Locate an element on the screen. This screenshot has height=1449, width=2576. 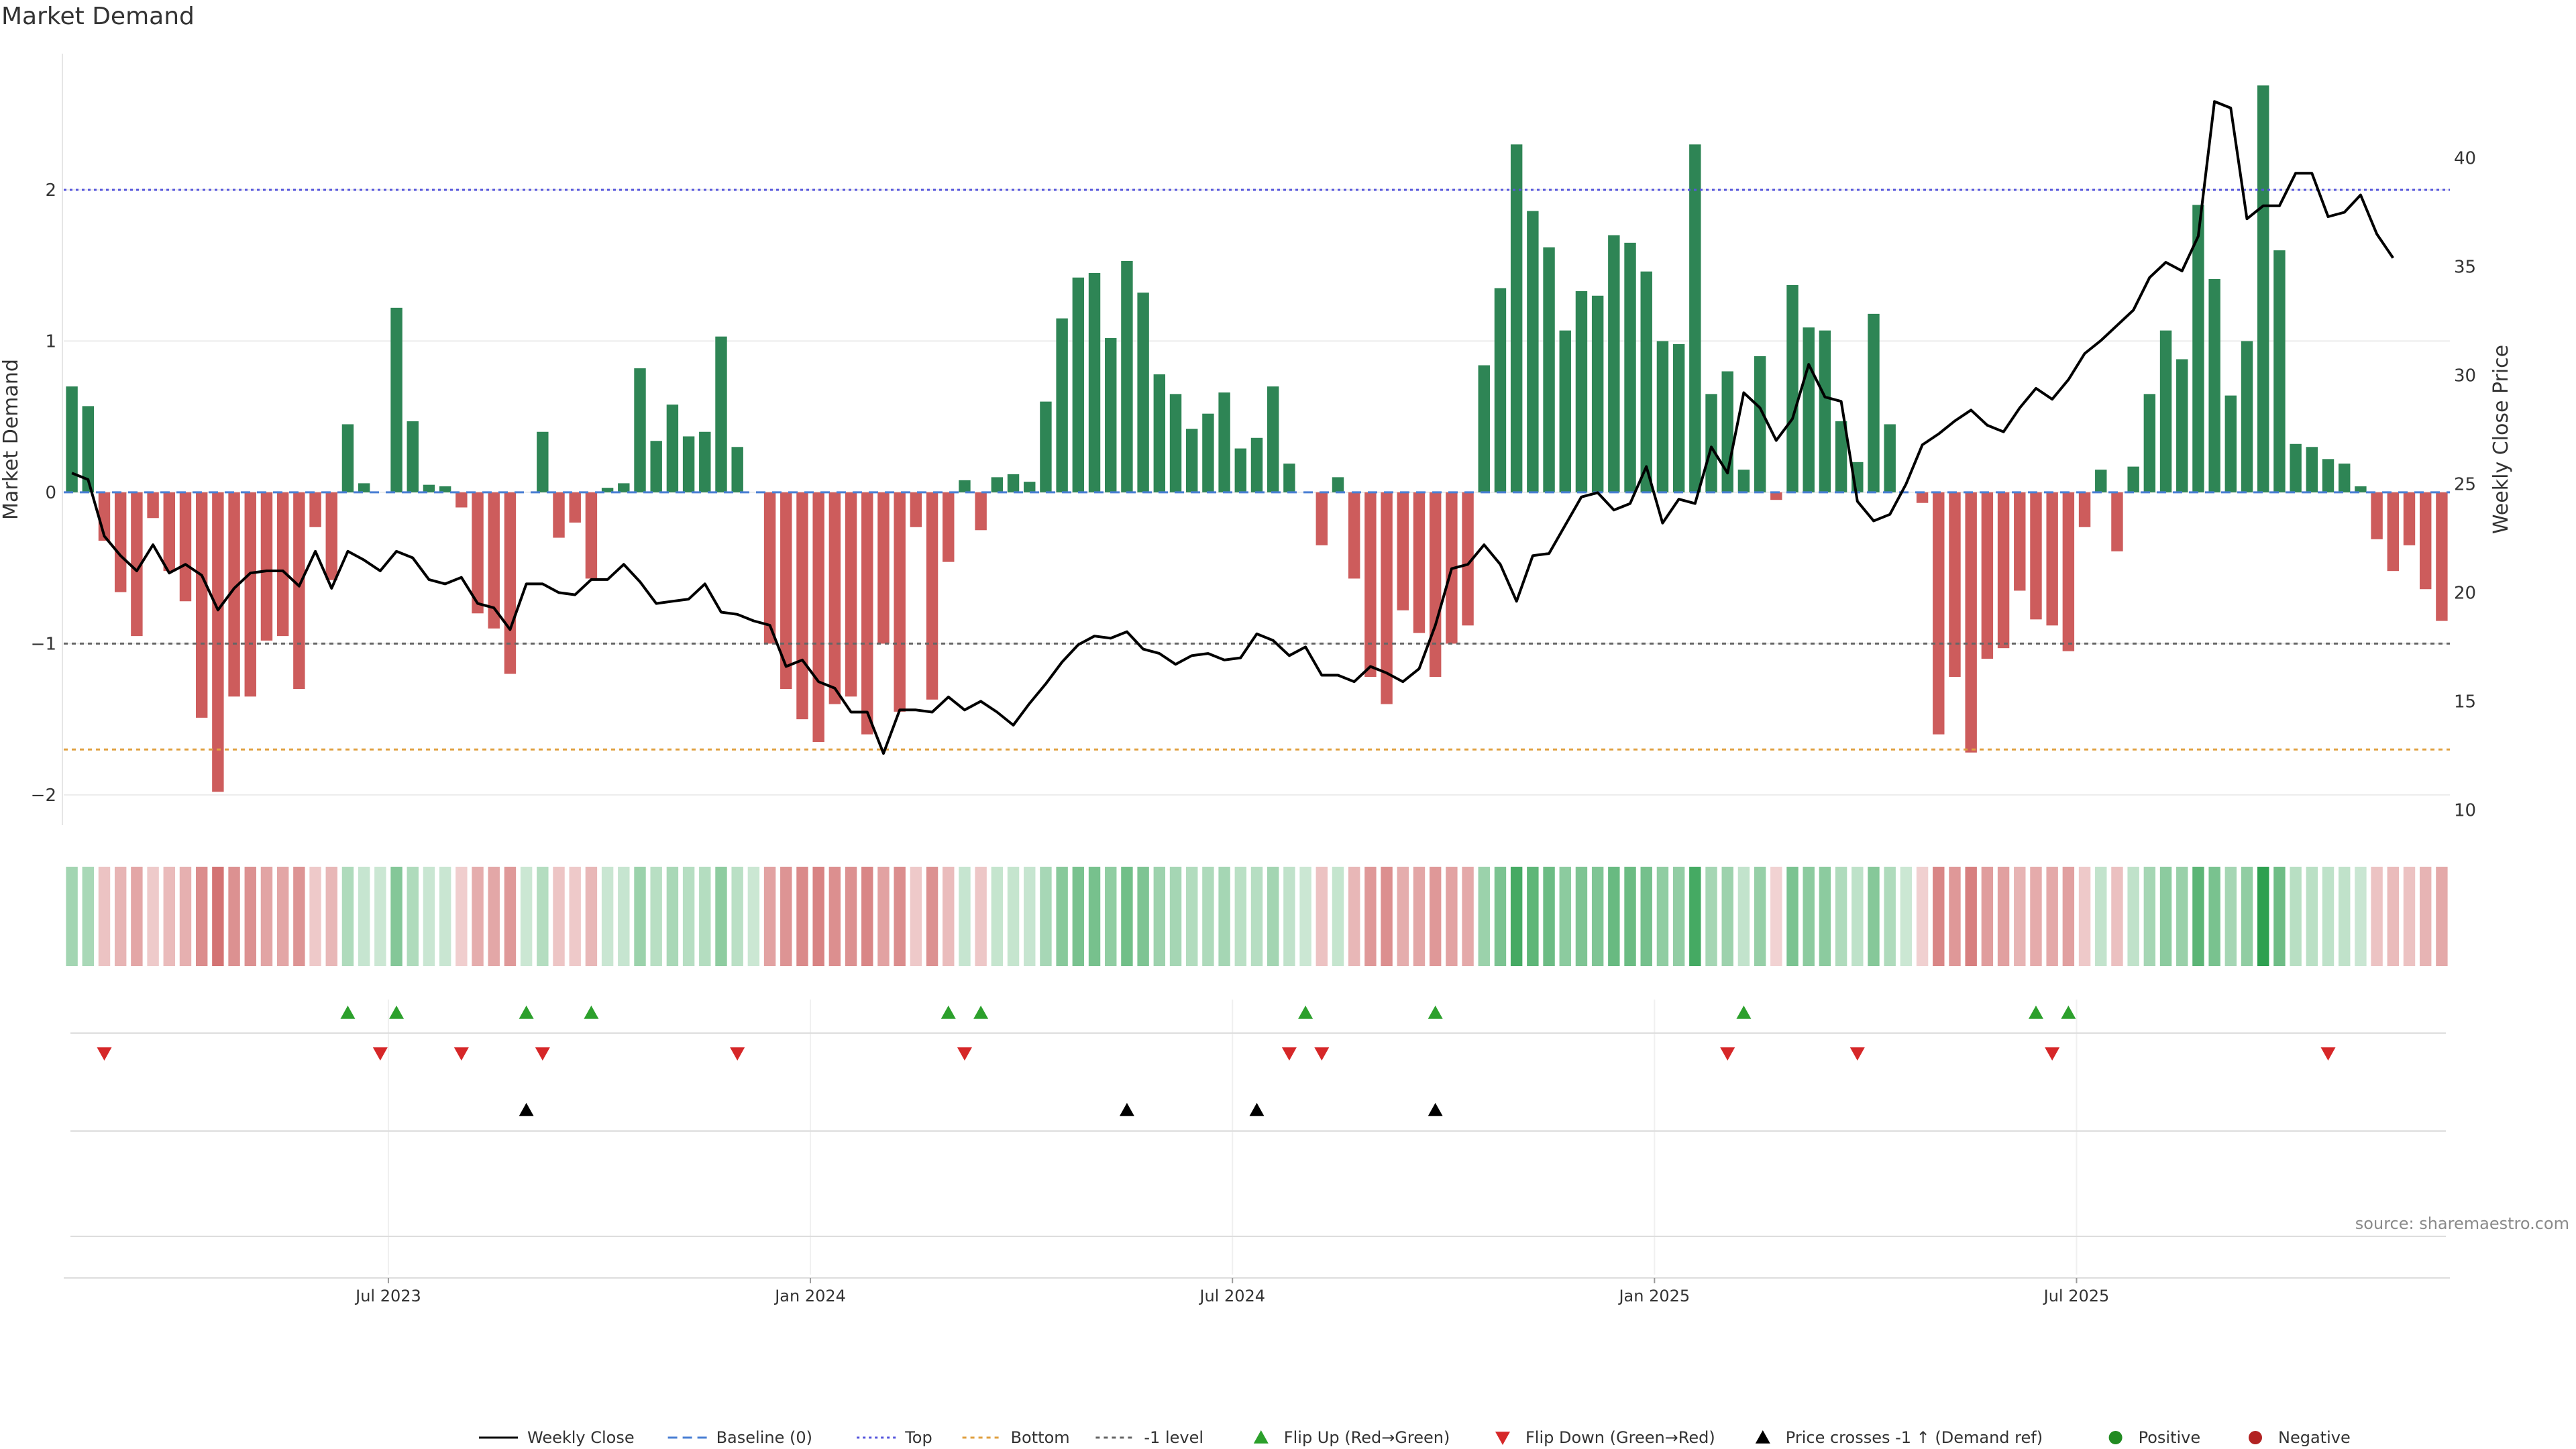
legend-swatch is located at coordinates (1261, 1437).